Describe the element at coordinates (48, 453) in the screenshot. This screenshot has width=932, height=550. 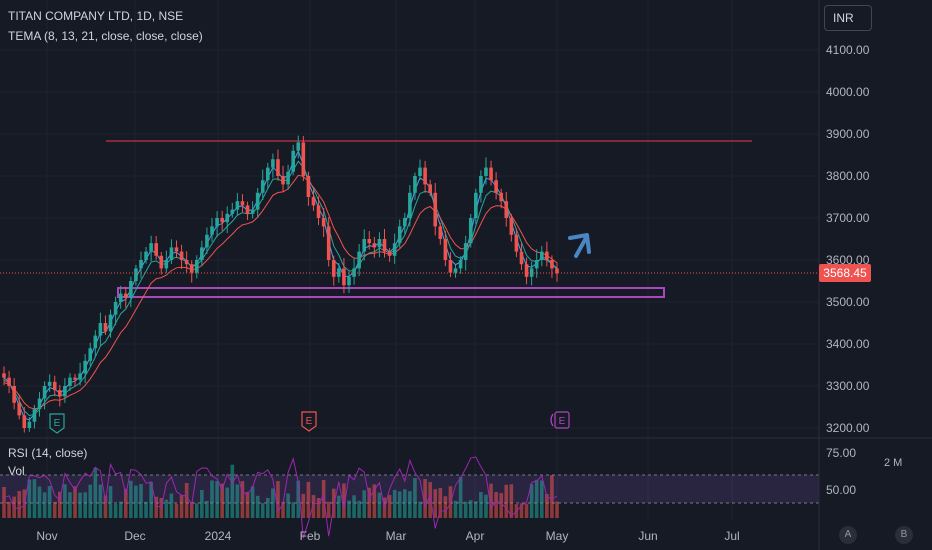
I see `rsi-legend: RSI (14, close)` at that location.